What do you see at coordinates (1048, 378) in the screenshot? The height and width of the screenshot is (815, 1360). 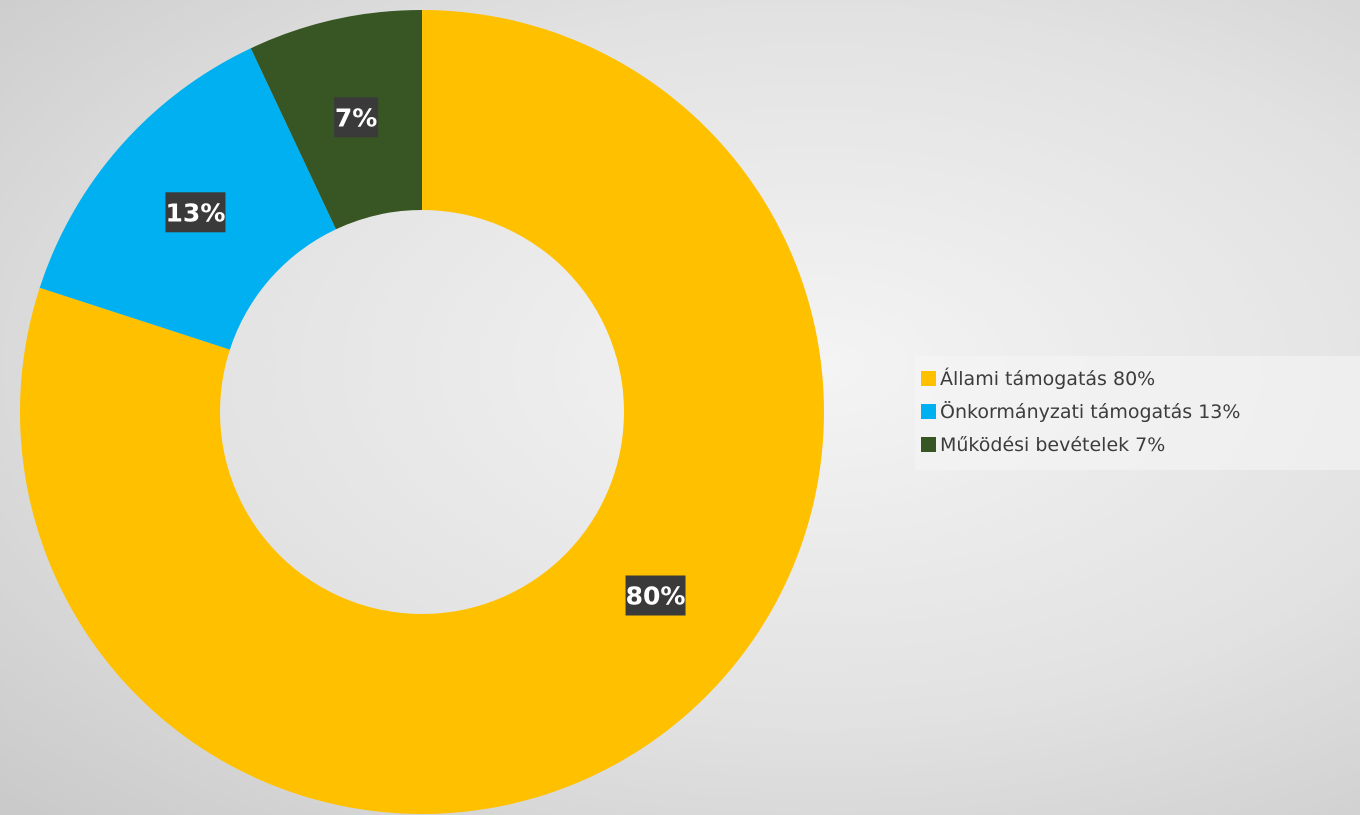 I see `legend-label-allami: Állami támogatás 80%` at bounding box center [1048, 378].